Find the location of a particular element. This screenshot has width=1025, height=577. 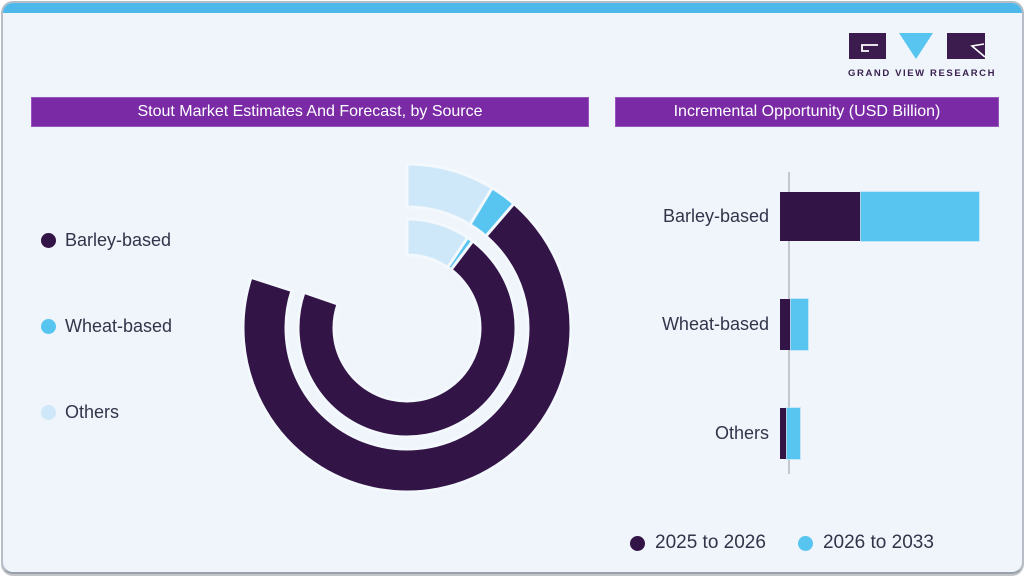

legend-label: Others is located at coordinates (92, 411).